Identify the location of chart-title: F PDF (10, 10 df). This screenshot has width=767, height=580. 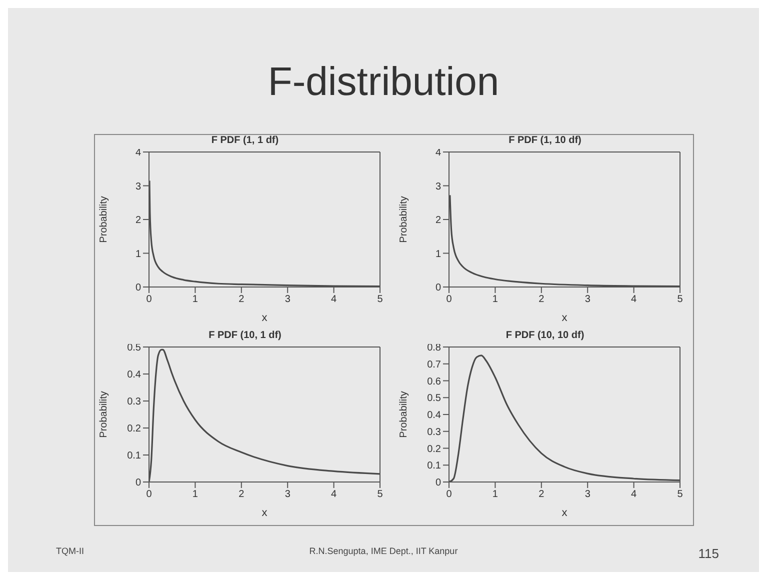
(545, 336).